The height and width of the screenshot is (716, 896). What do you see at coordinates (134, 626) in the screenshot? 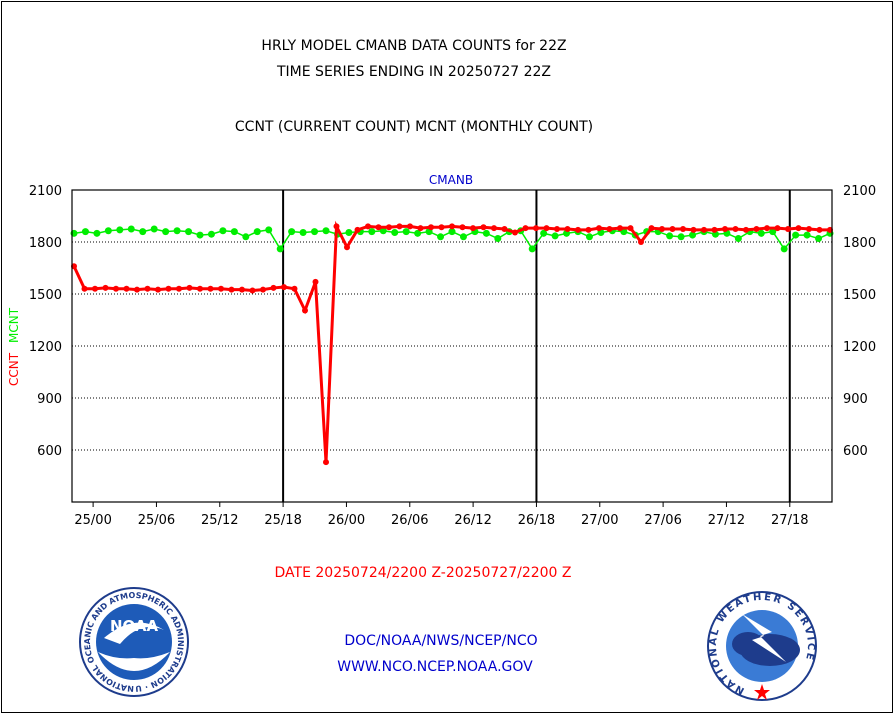
I see `noaa-logo-text: NOAA` at bounding box center [134, 626].